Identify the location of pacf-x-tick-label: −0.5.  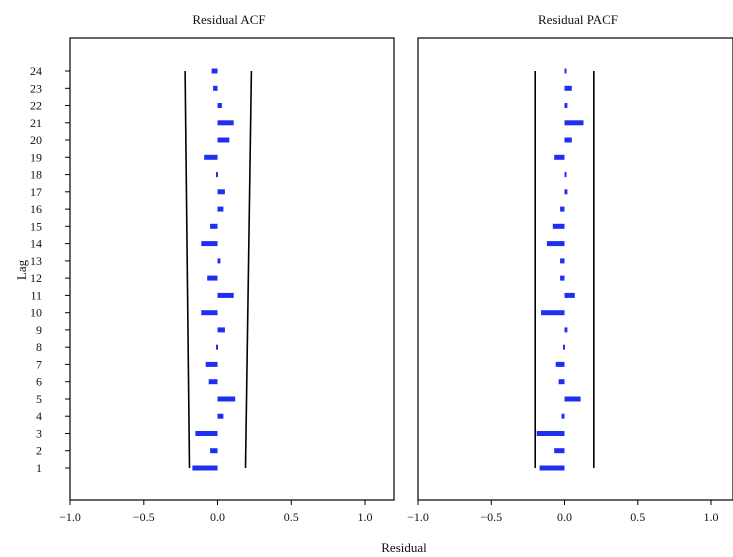
(491, 517).